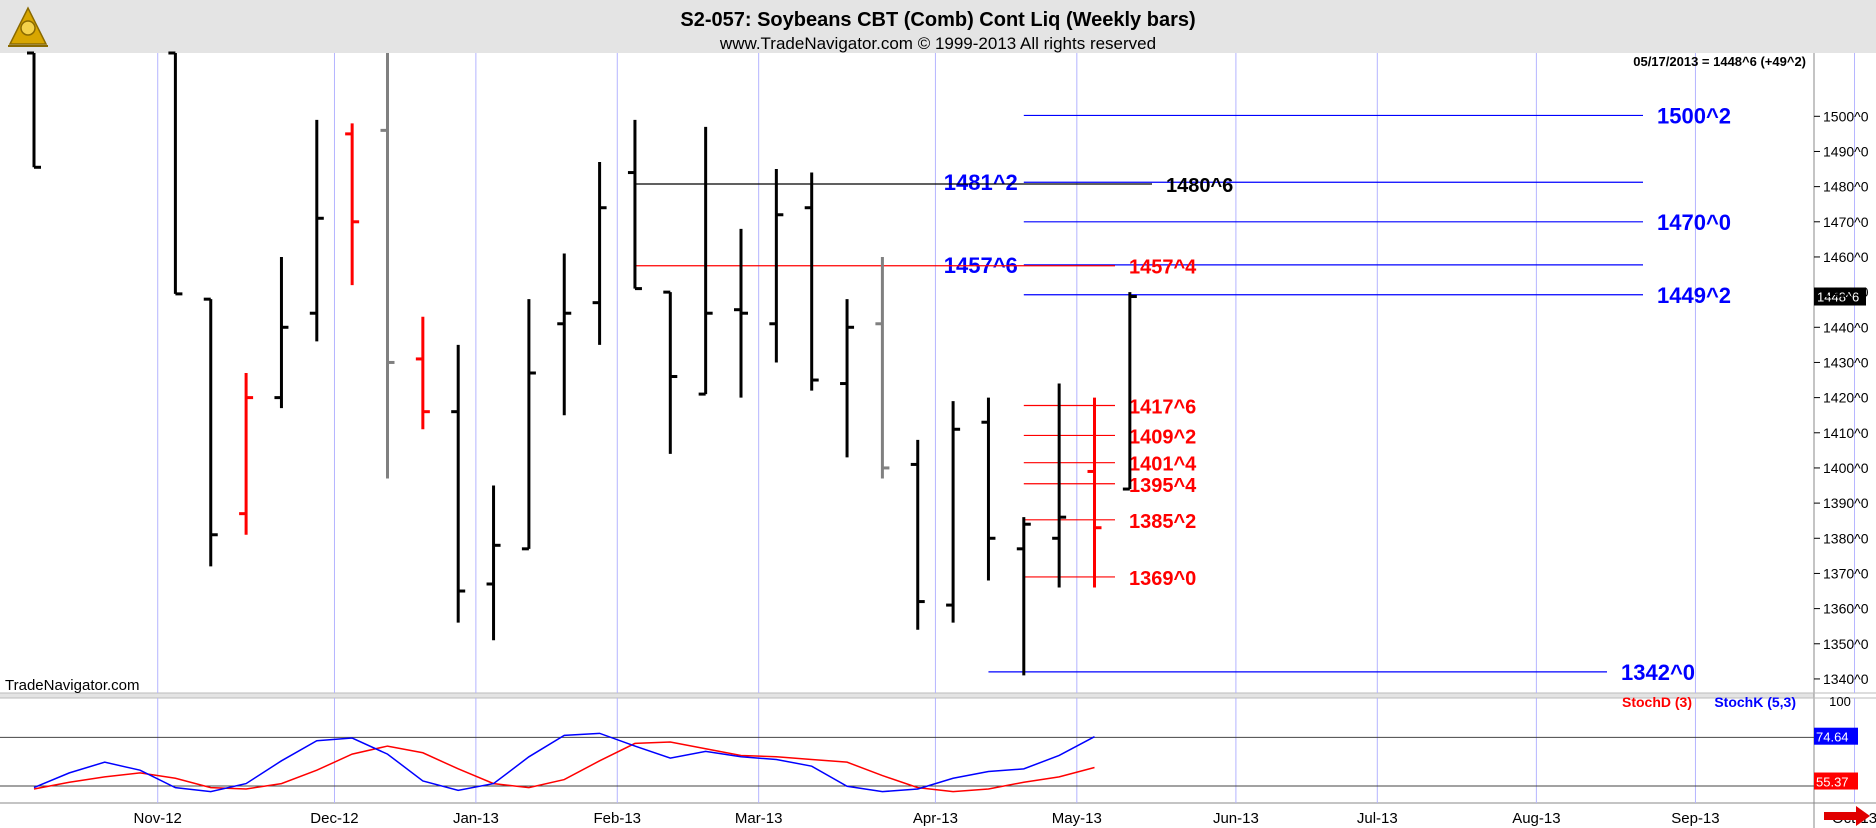 The image size is (1876, 828). Describe the element at coordinates (1832, 737) in the screenshot. I see `stoch-value-label: 74.64` at that location.